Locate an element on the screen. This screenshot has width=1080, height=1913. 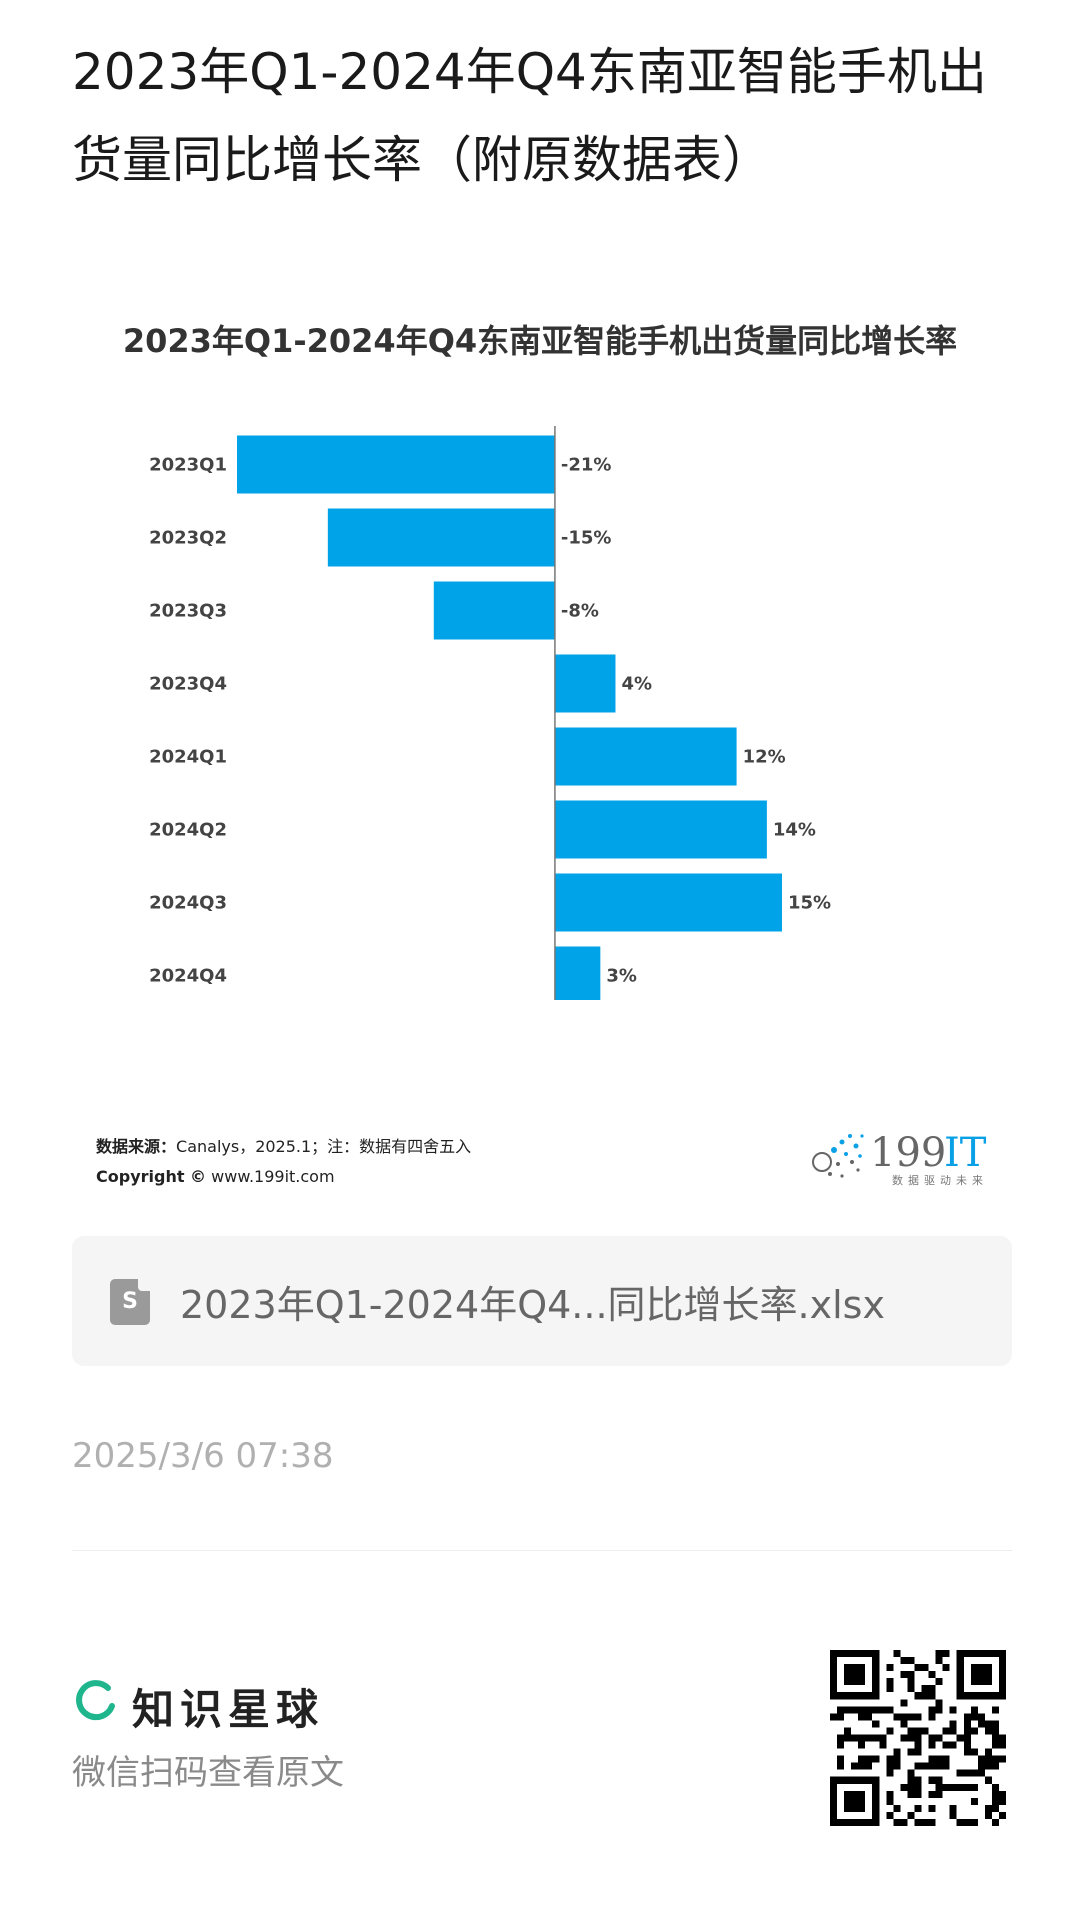
chart-title: 2023年Q1-2024年Q4东南亚智能手机出货量同比增长率 is located at coordinates (540, 341).